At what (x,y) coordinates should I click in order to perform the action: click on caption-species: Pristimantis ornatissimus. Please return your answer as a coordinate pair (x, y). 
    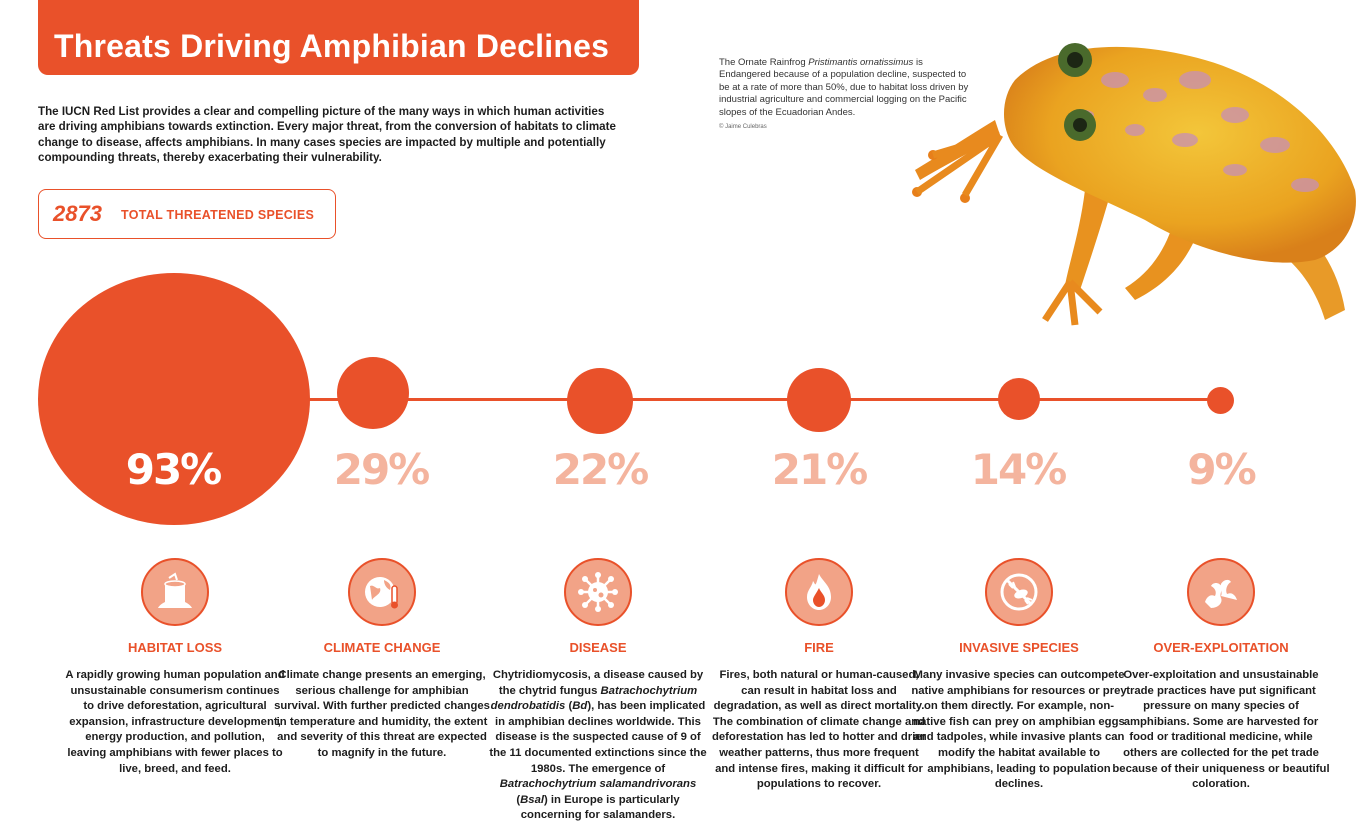
    Looking at the image, I should click on (861, 62).